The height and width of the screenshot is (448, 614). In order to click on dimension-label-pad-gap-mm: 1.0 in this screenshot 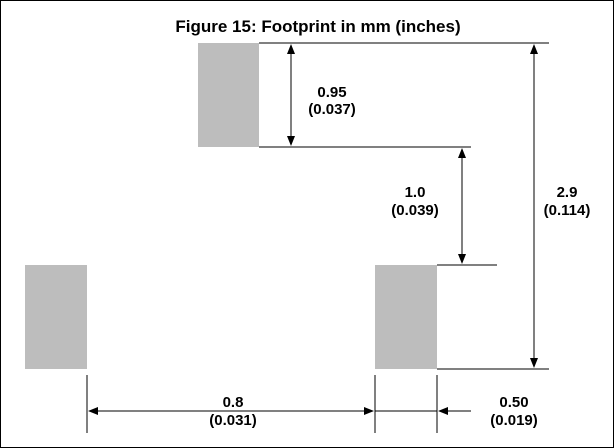, I will do `click(415, 192)`.